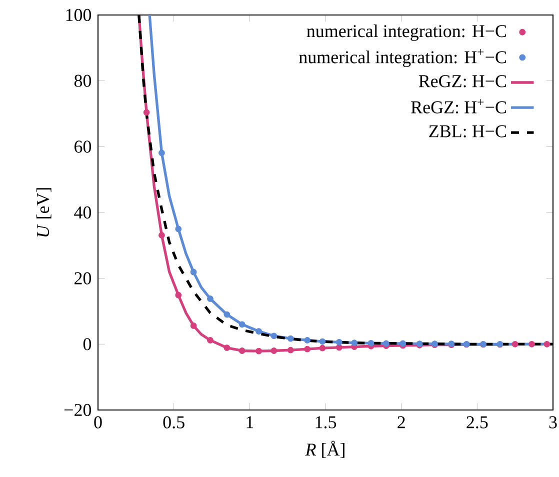 The height and width of the screenshot is (477, 559). What do you see at coordinates (87, 344) in the screenshot?
I see `y-tick-label: 0` at bounding box center [87, 344].